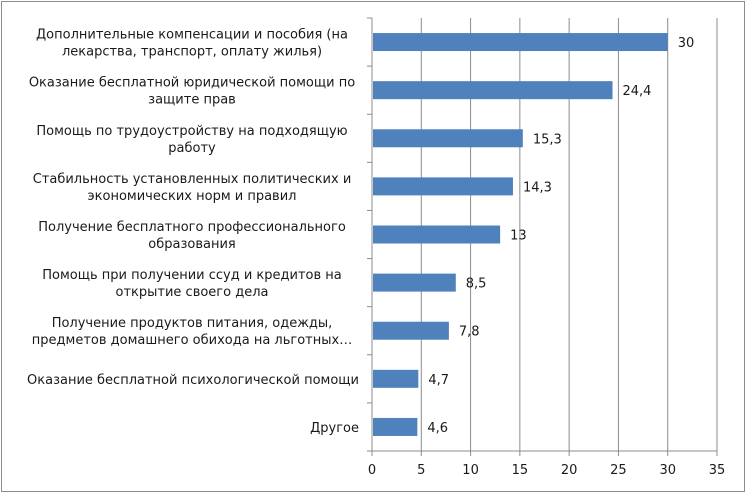  Describe the element at coordinates (437, 428) in the screenshot. I see `data-label: 4,6` at that location.